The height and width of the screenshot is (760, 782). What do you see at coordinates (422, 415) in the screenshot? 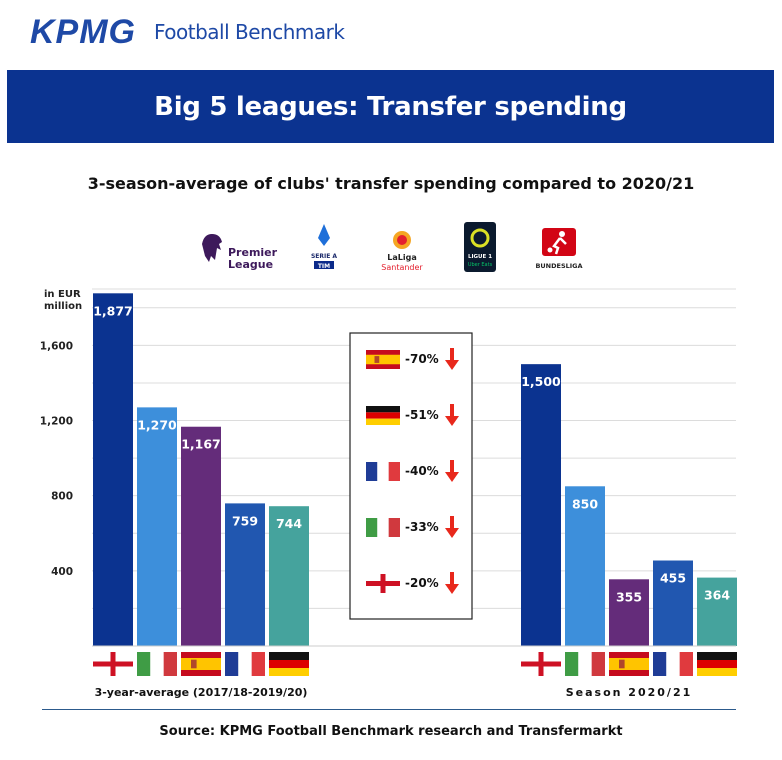
I see `change-value: -51%` at bounding box center [422, 415].